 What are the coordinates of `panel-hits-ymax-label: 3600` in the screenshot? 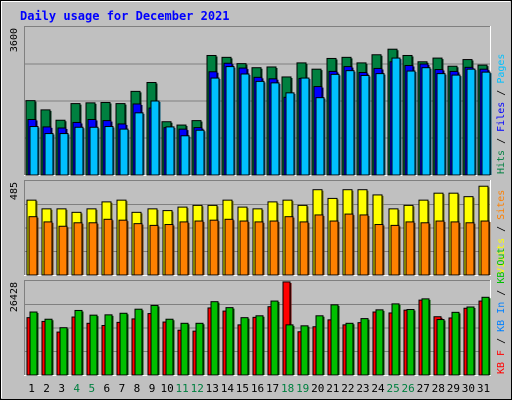 It's located at (14, 40).